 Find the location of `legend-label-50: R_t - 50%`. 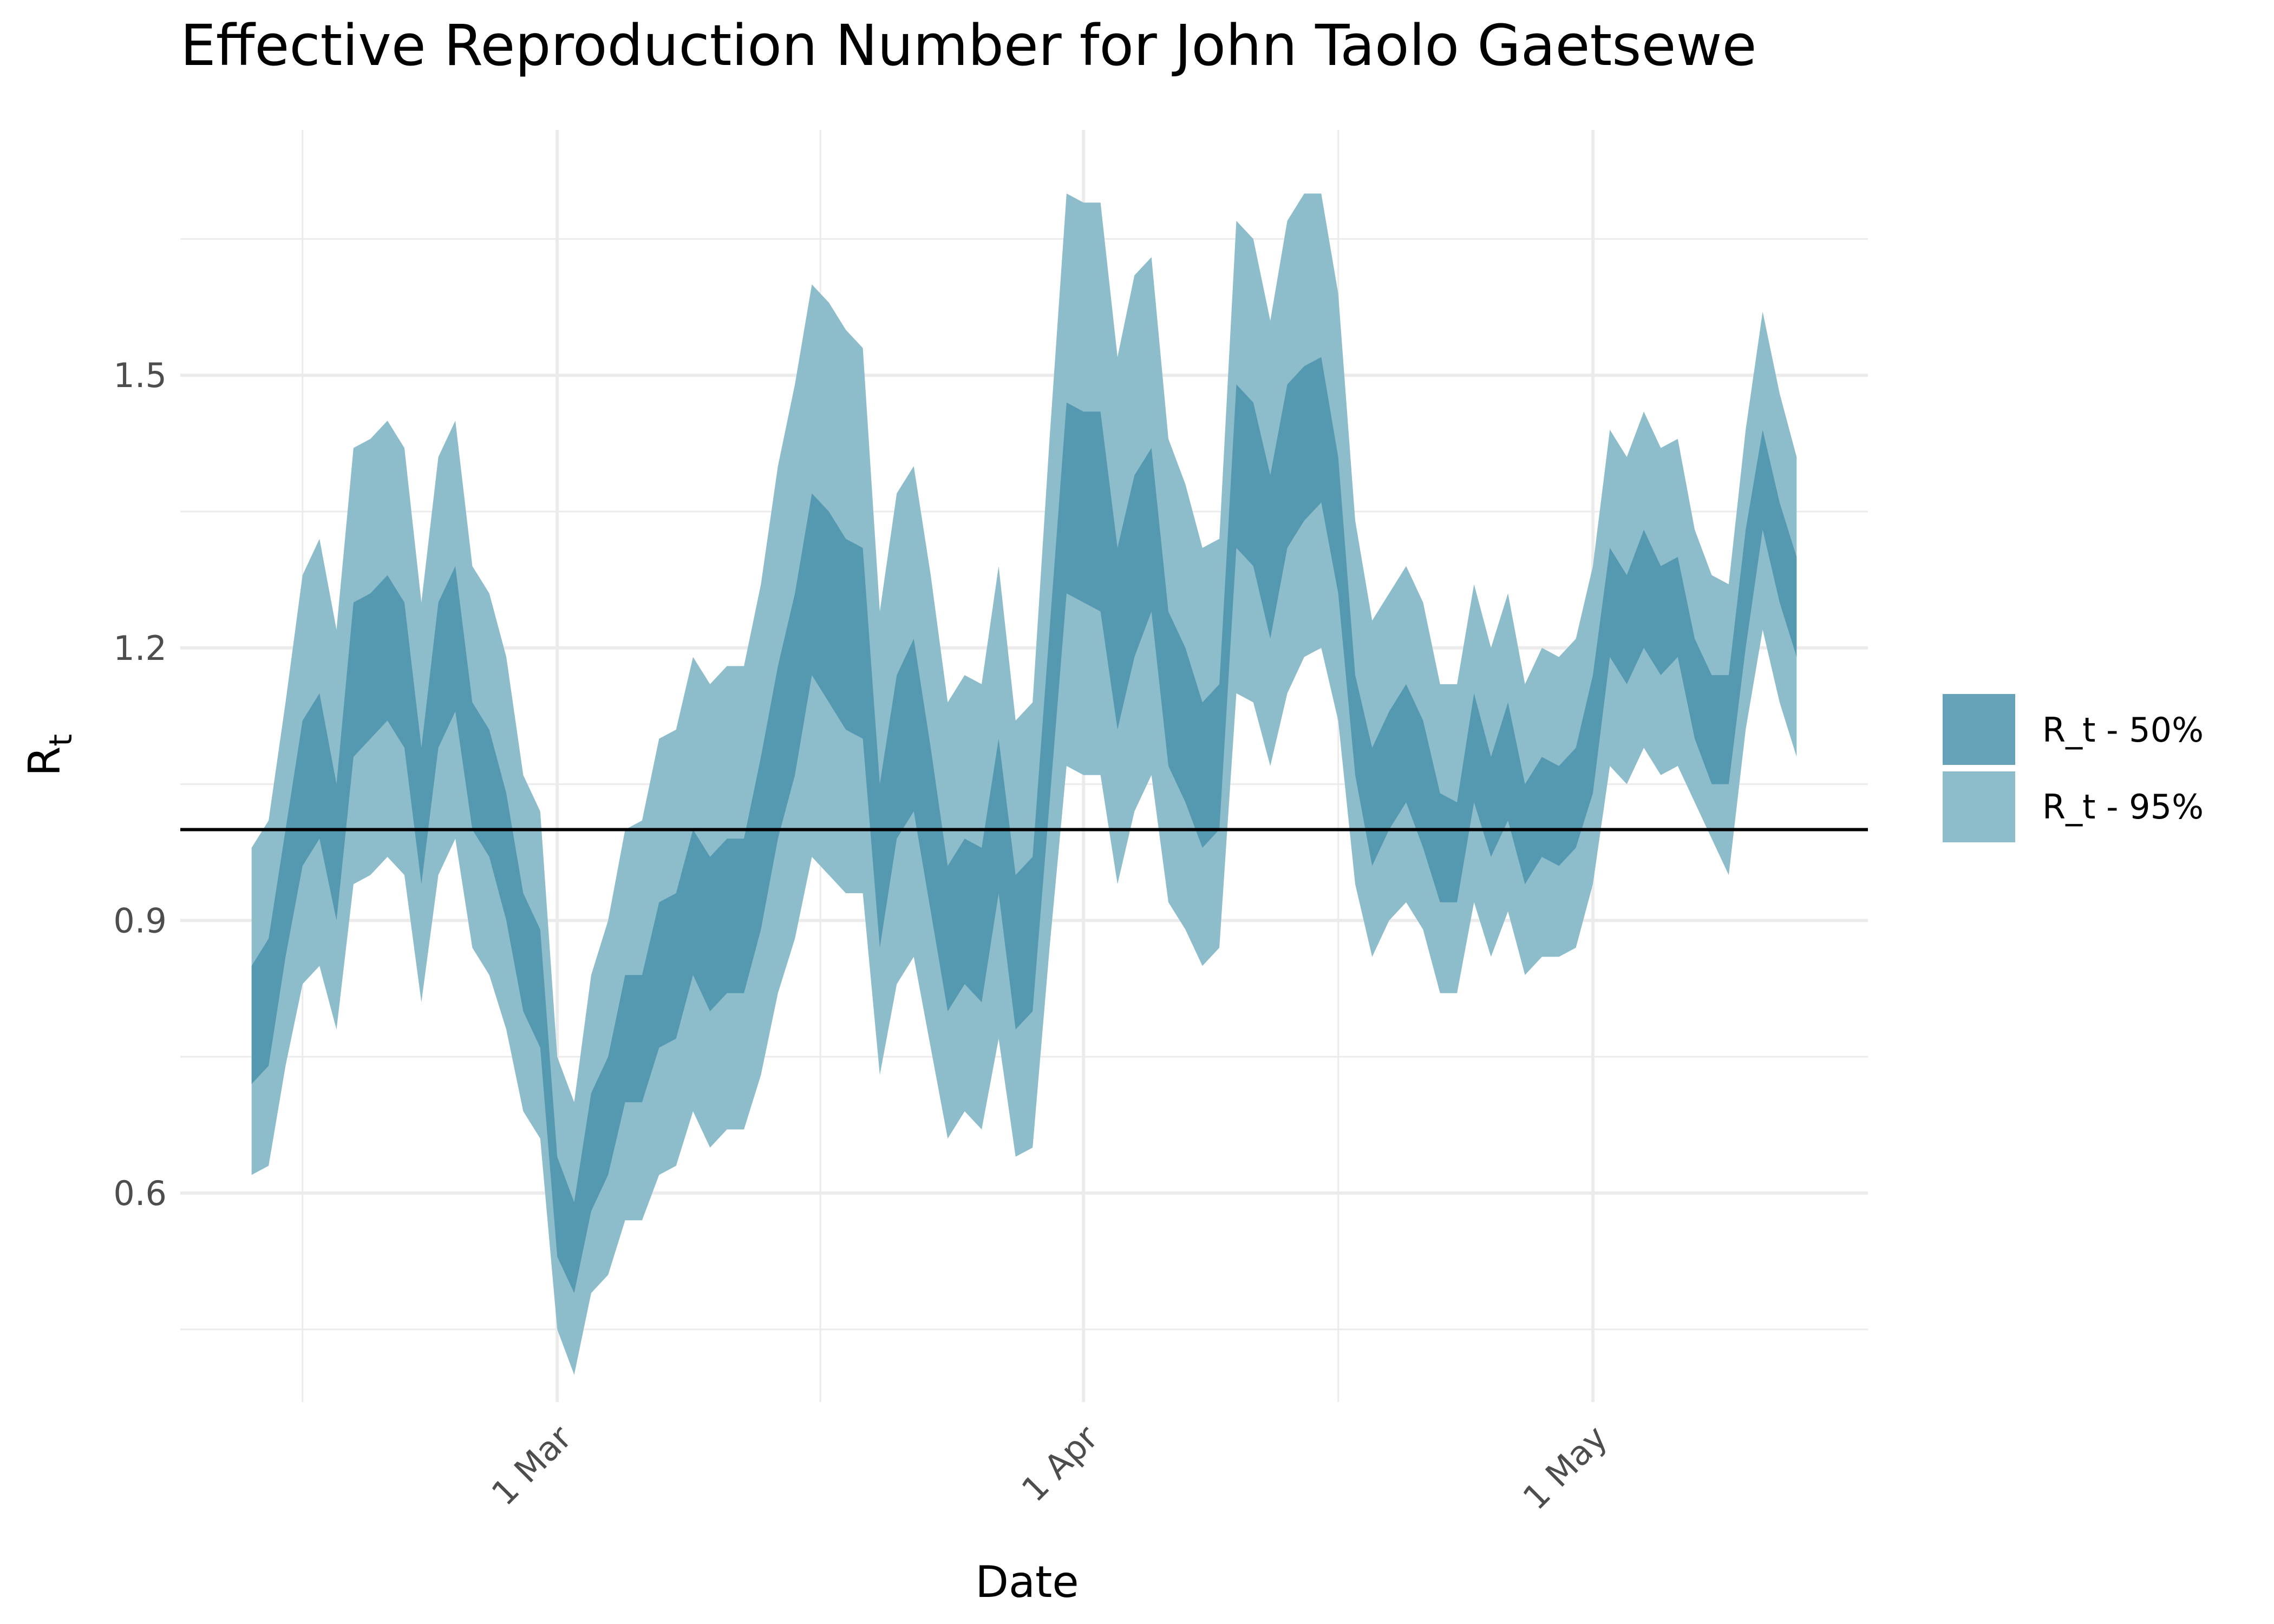

legend-label-50: R_t - 50% is located at coordinates (2123, 730).